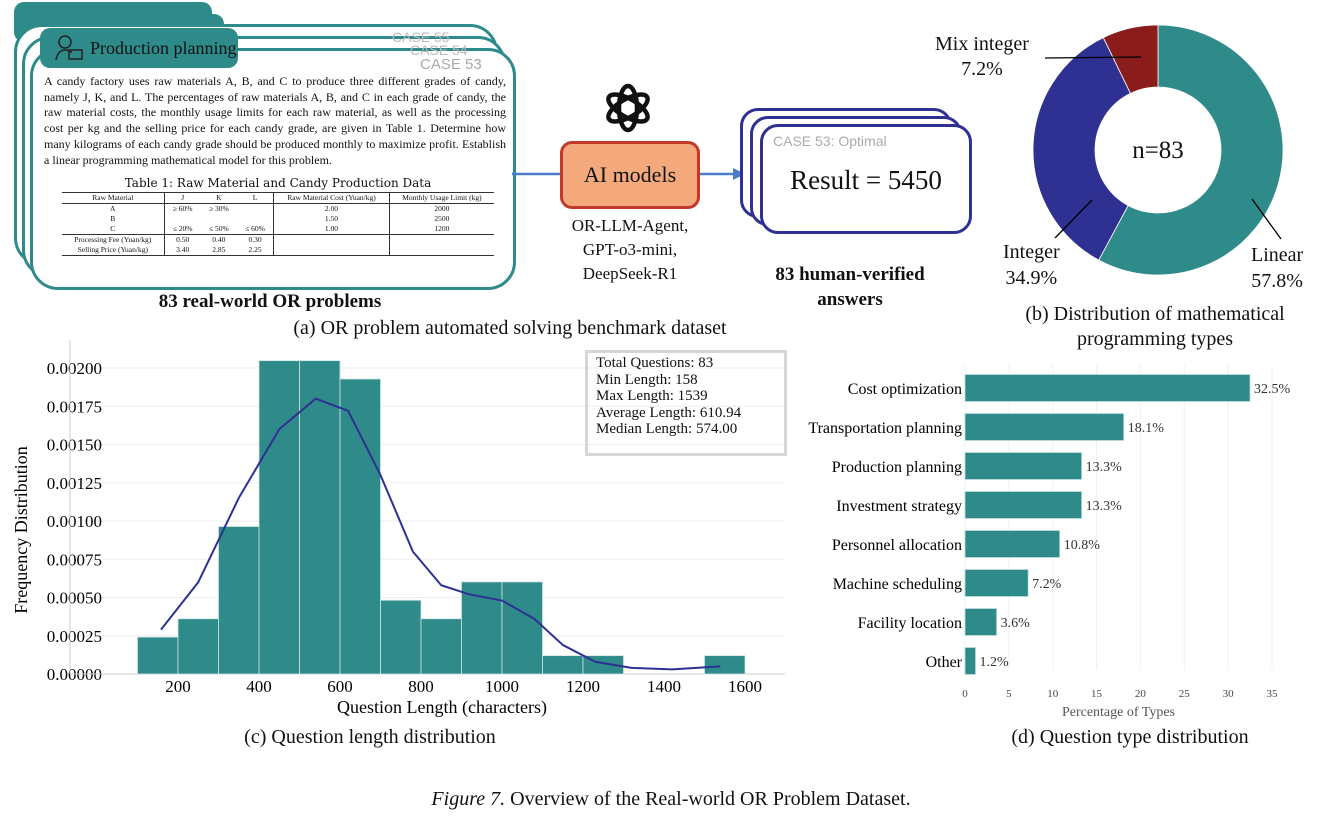 The image size is (1342, 820). Describe the element at coordinates (74, 598) in the screenshot. I see `y-tick-label: 0.00050` at that location.